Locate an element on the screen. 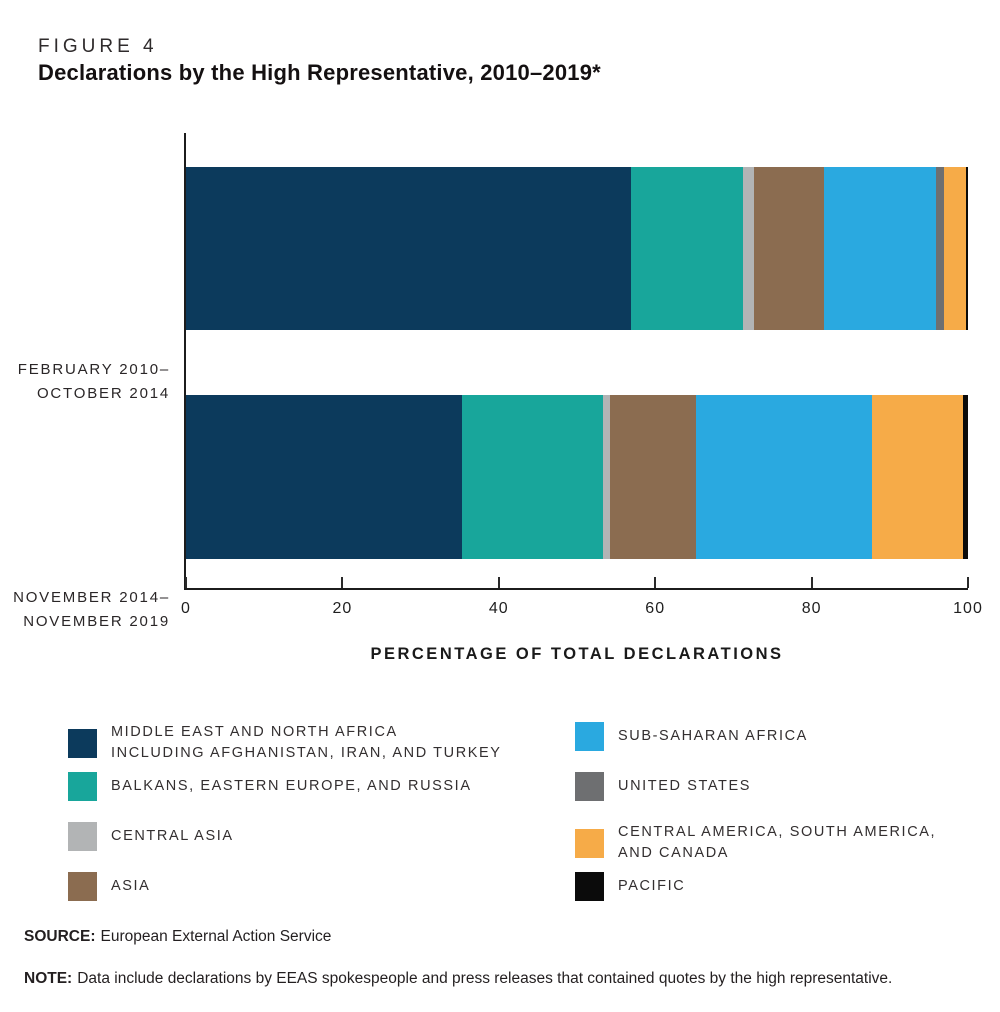  legend-swatch-balkans-eastern-europe-and-russia is located at coordinates (82, 786).